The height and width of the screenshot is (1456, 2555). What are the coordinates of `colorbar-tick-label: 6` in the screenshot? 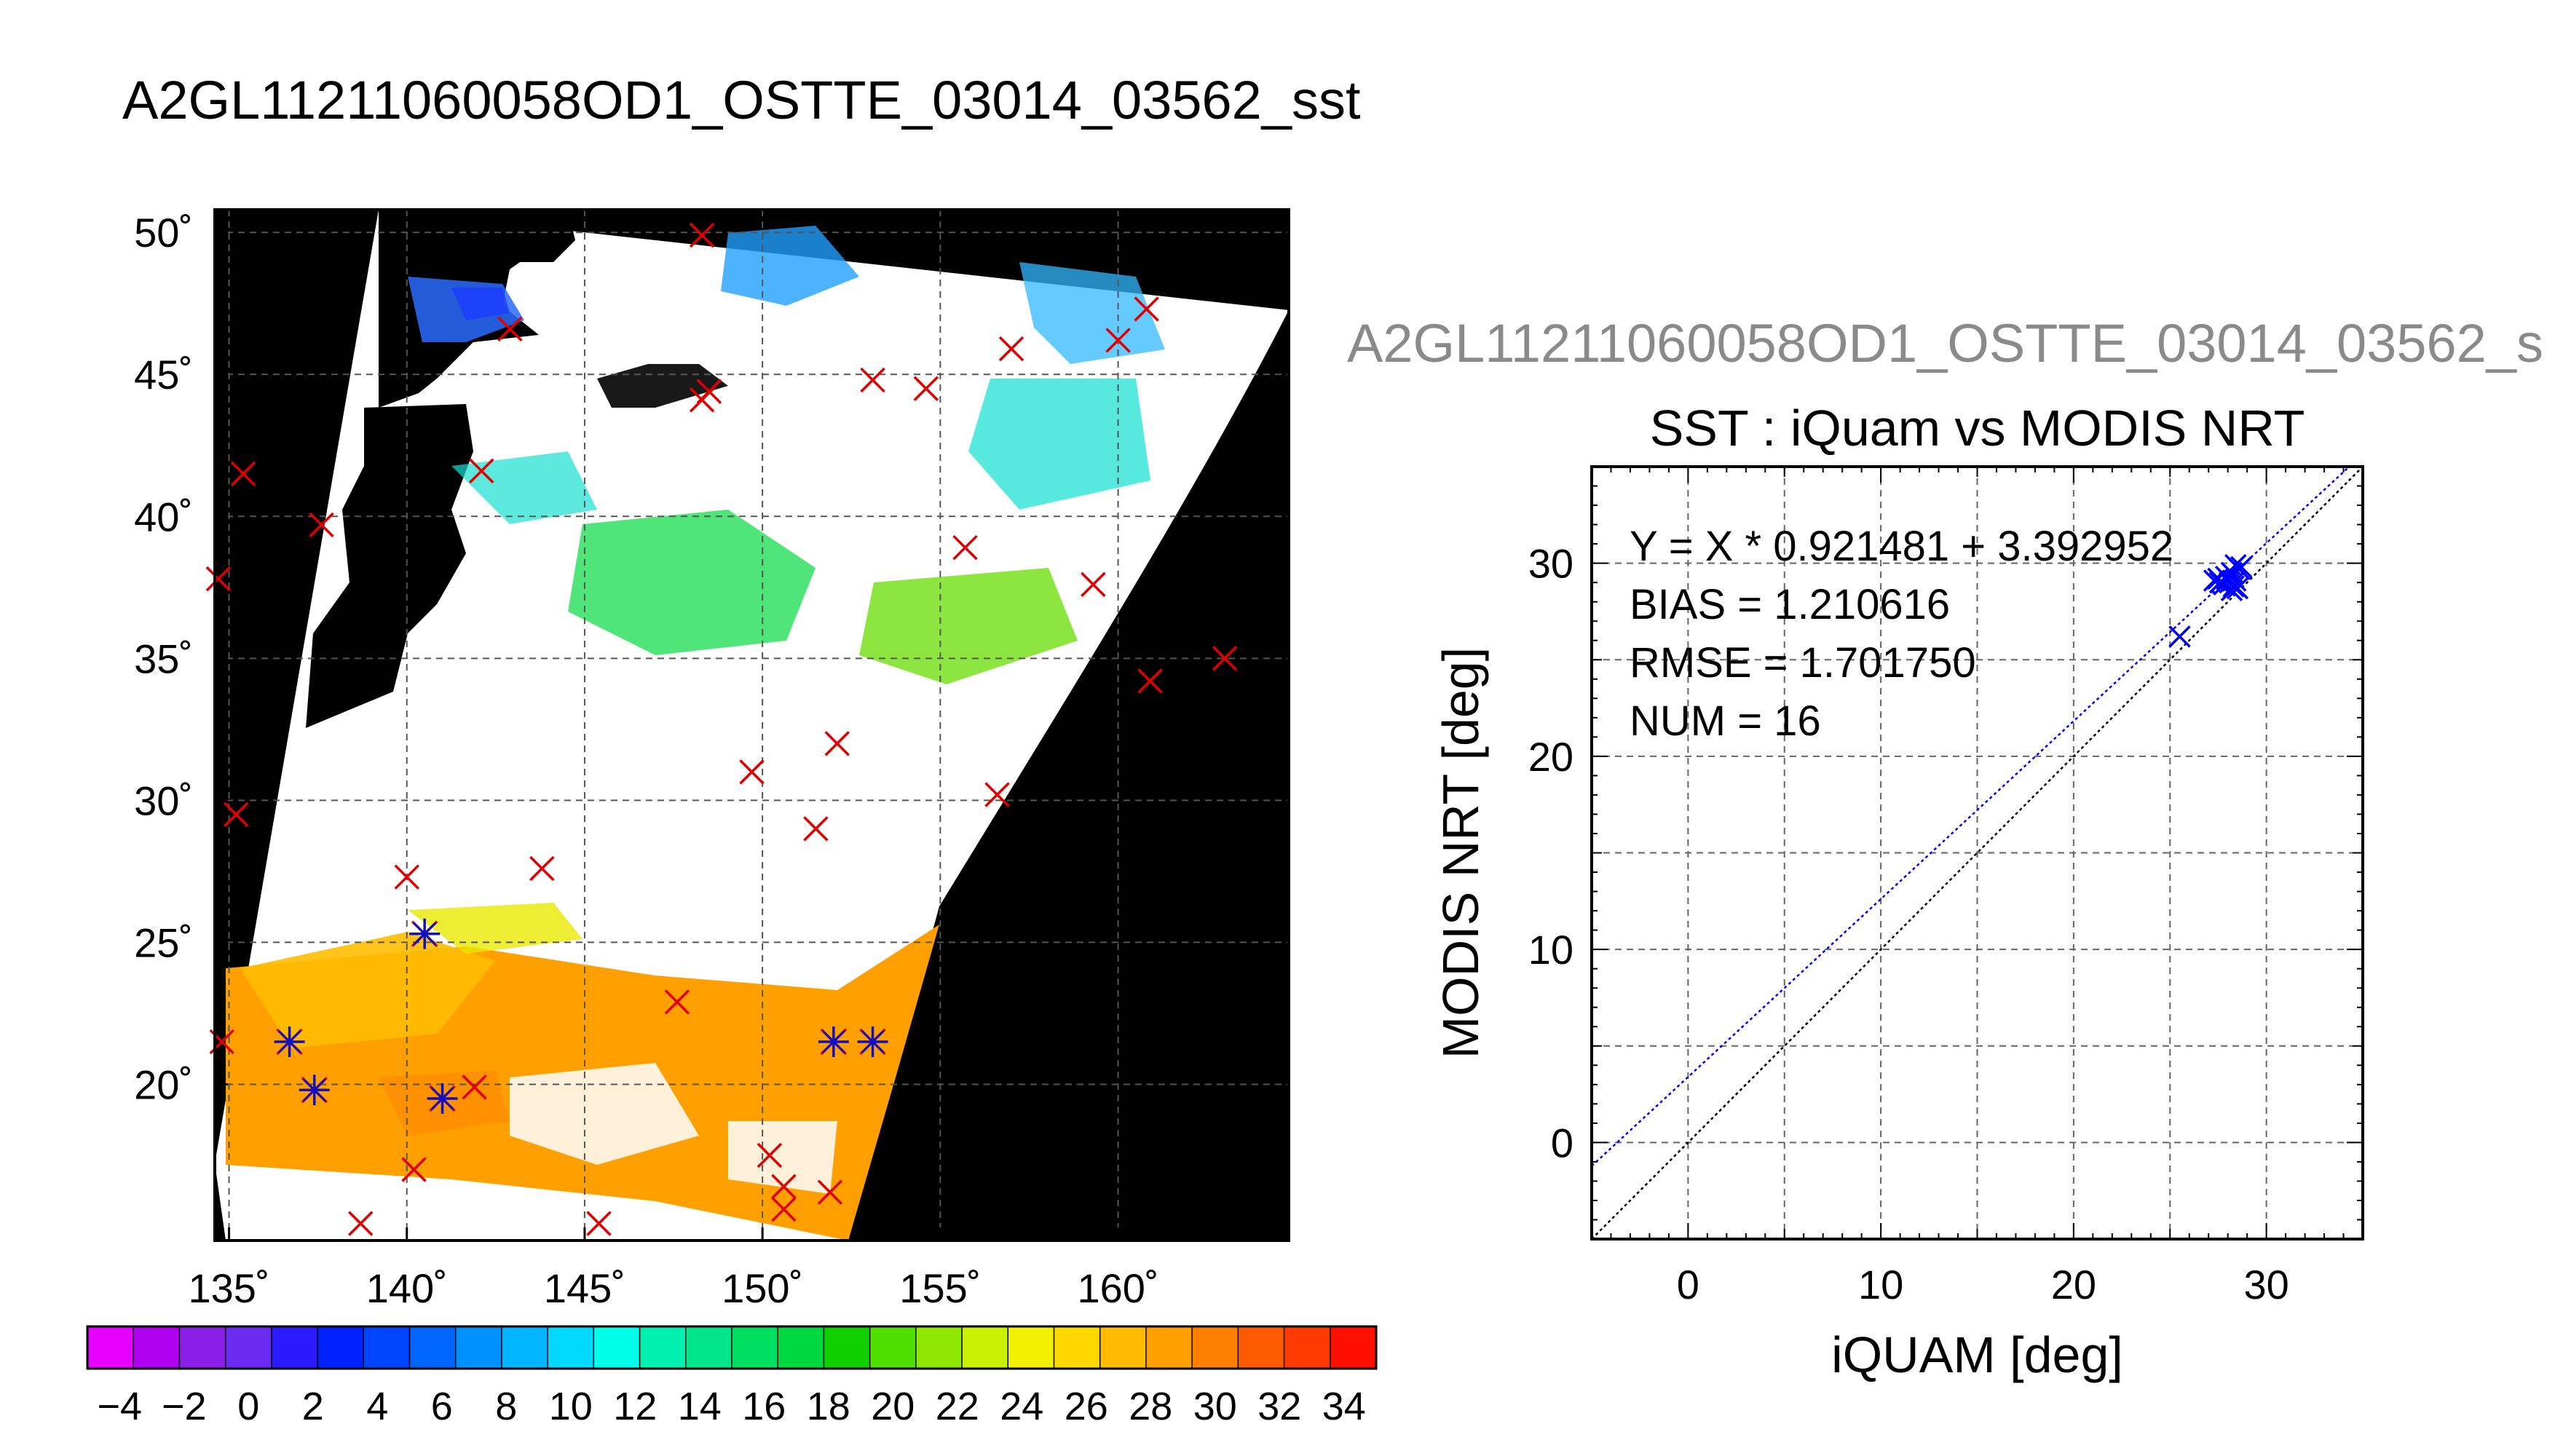 It's located at (442, 1406).